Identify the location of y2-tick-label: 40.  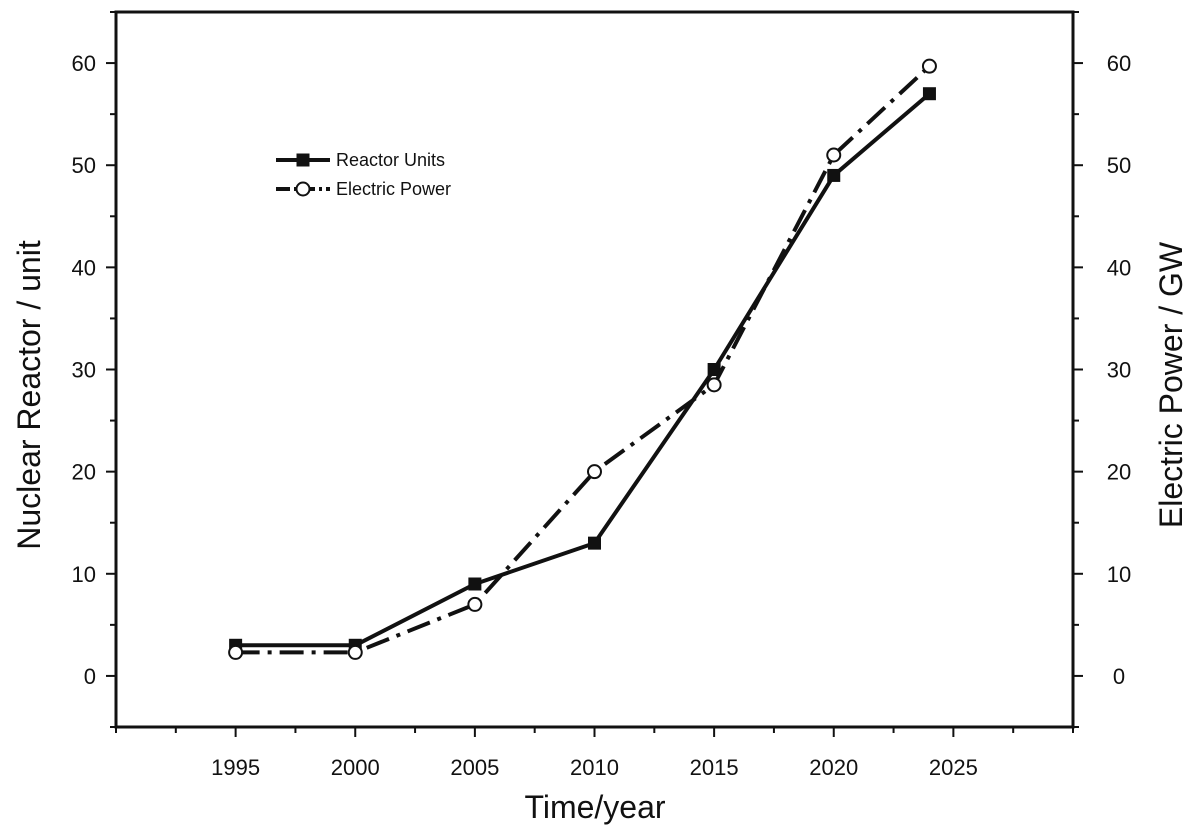
(1119, 267).